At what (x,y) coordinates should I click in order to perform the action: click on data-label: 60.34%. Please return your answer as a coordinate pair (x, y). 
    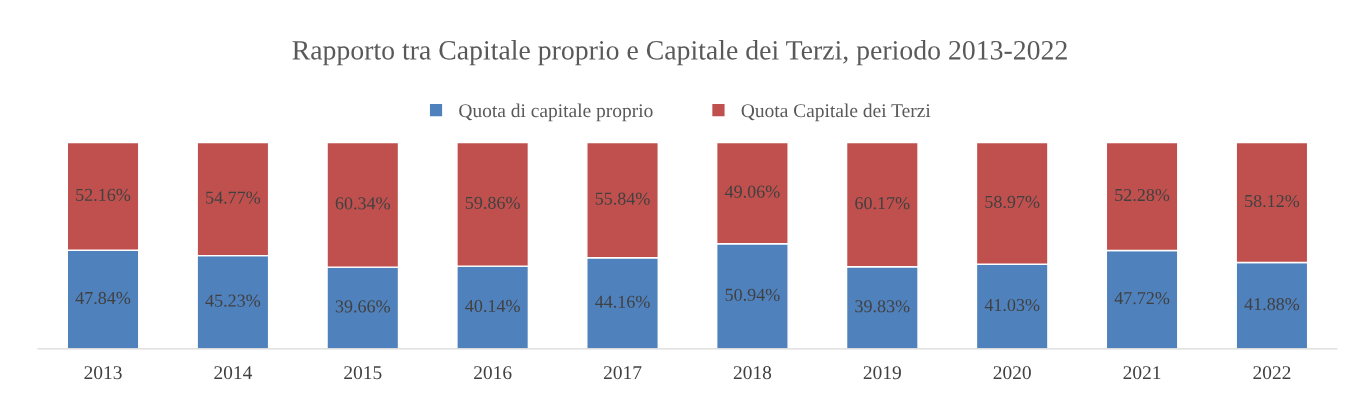
    Looking at the image, I should click on (362, 203).